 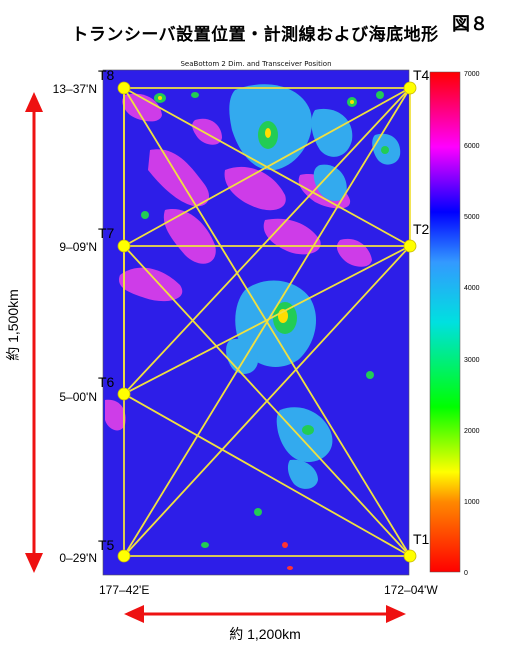 I want to click on latitude-labels: 13‒37'N 9‒09'N 5‒00'N 0‒29'N, so click(x=75, y=323).